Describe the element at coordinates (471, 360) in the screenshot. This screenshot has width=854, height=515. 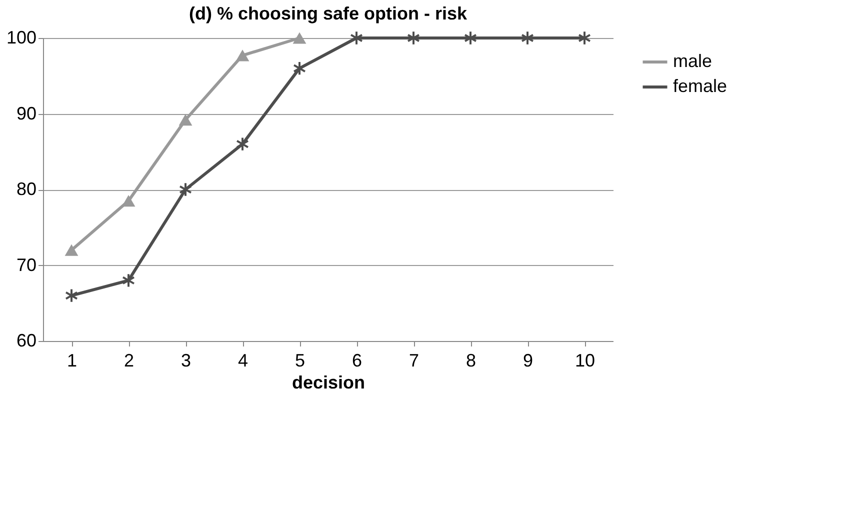
I see `x-tick-label: 8` at that location.